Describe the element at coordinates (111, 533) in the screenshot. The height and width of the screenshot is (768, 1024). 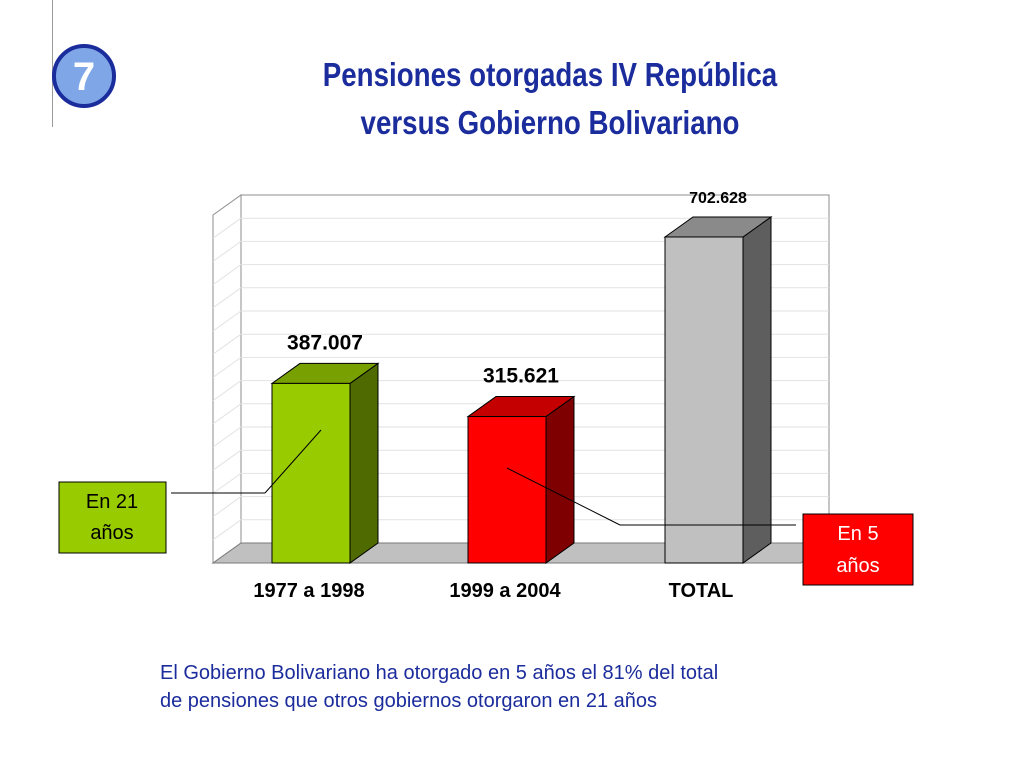
I see `callout-left-line2: años` at that location.